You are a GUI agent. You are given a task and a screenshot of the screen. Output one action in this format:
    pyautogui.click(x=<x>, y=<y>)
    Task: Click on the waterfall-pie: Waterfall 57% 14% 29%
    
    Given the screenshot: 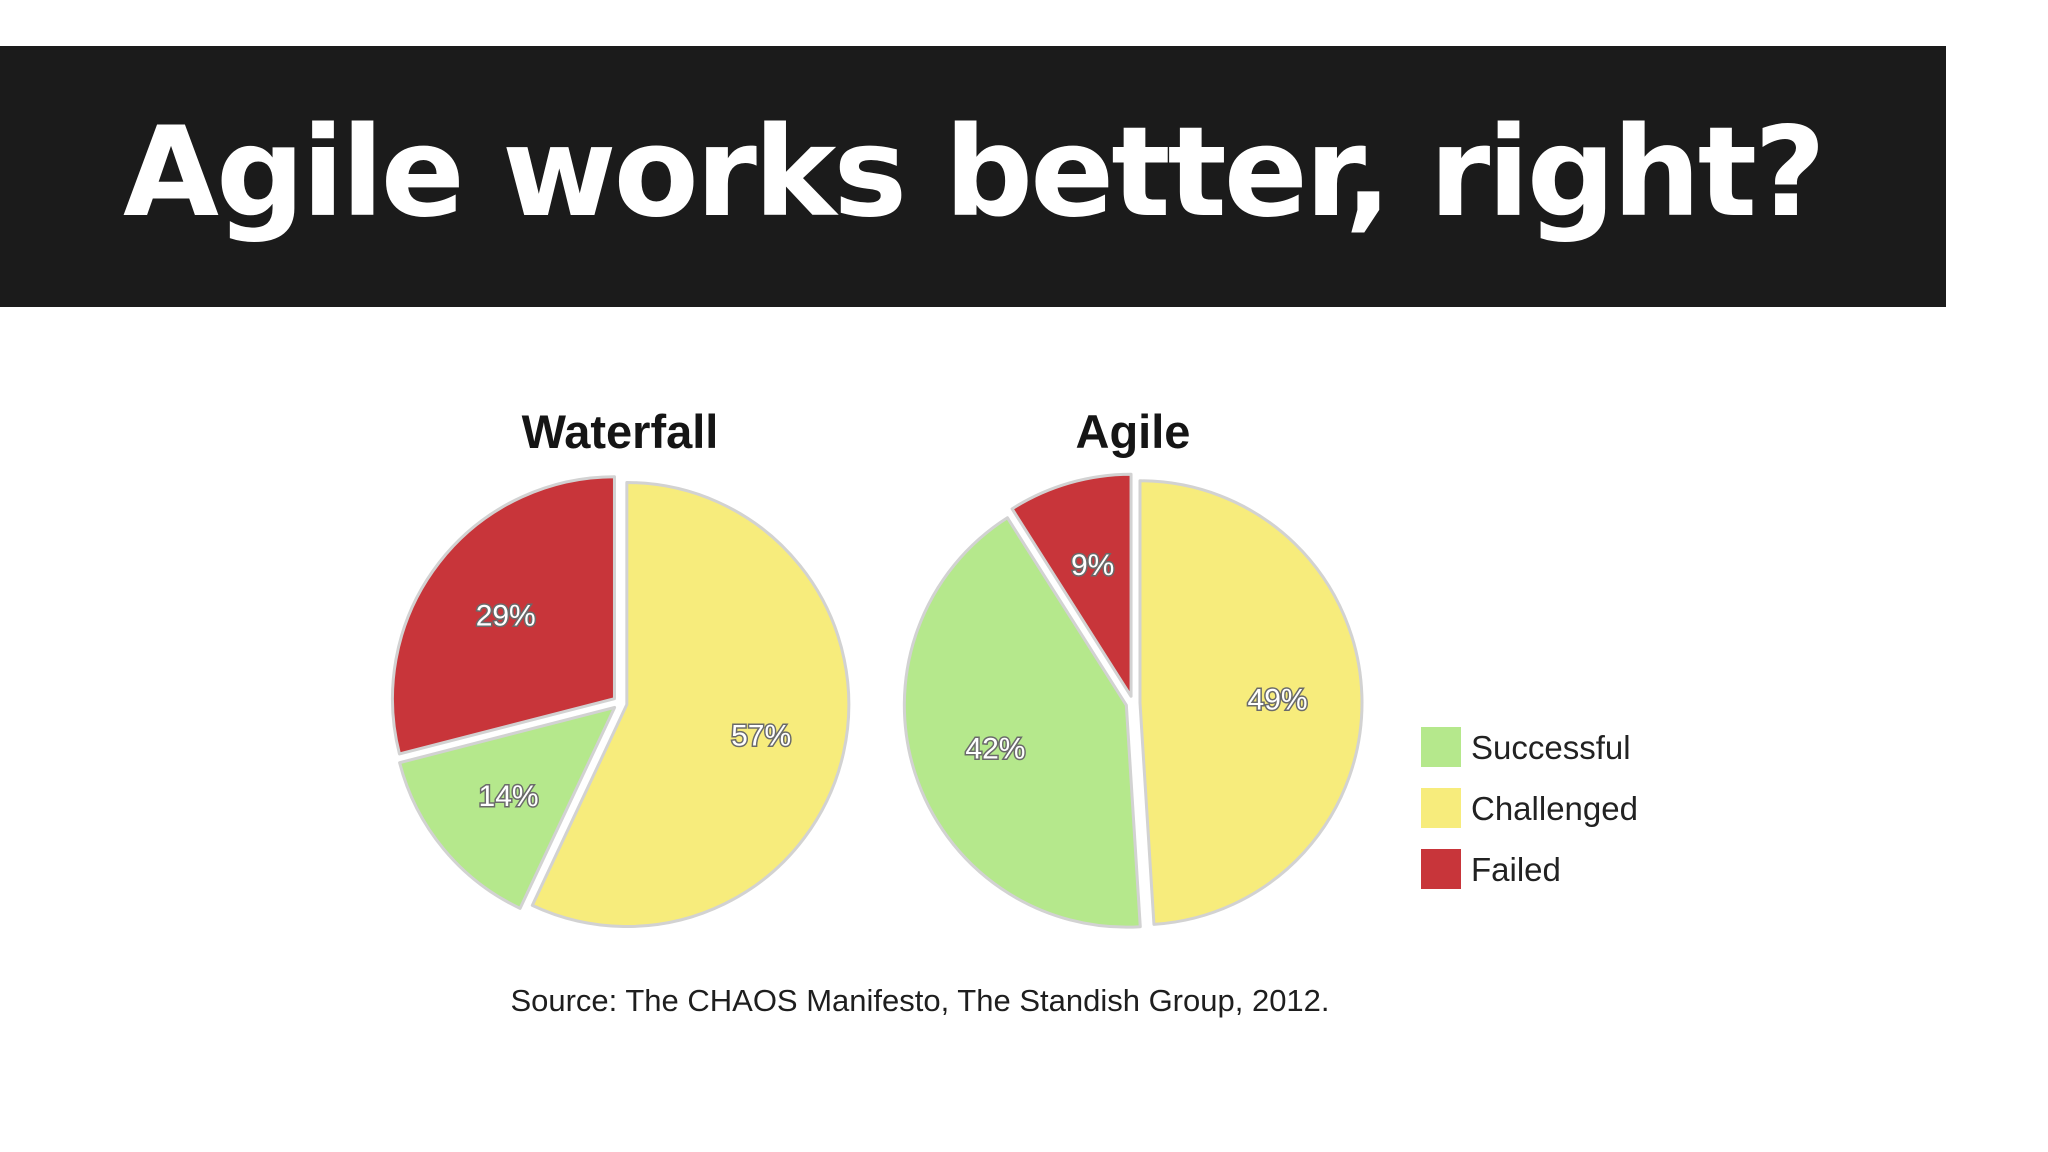 What is the action you would take?
    pyautogui.click(x=621, y=667)
    